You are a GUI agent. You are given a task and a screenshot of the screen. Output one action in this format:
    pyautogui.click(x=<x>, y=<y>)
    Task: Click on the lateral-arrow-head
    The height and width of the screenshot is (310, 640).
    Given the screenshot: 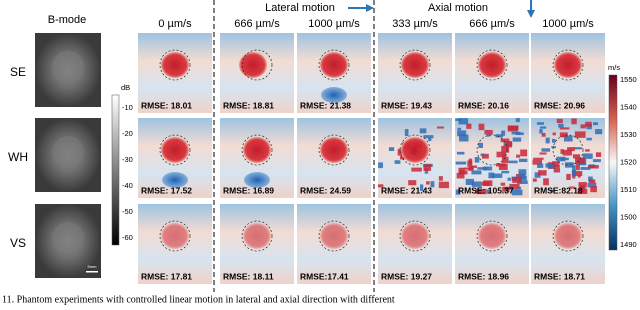 What is the action you would take?
    pyautogui.click(x=370, y=8)
    